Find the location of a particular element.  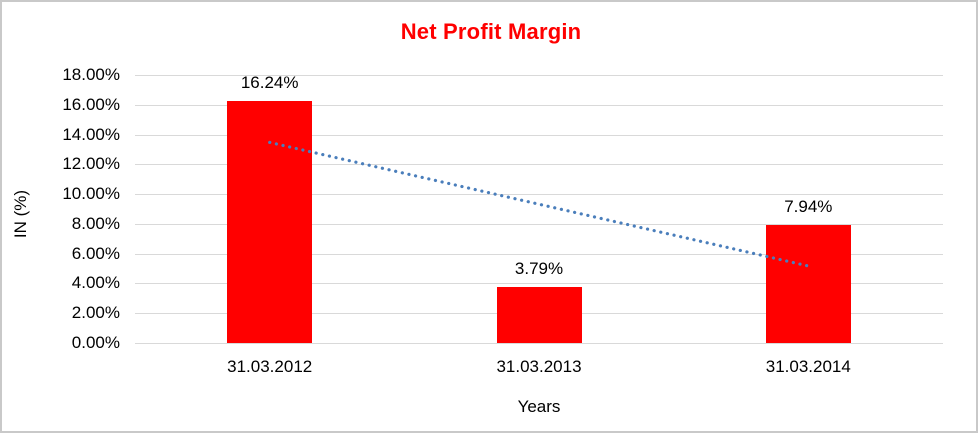

y-axis-tick-label: 0.00% is located at coordinates (95, 342).